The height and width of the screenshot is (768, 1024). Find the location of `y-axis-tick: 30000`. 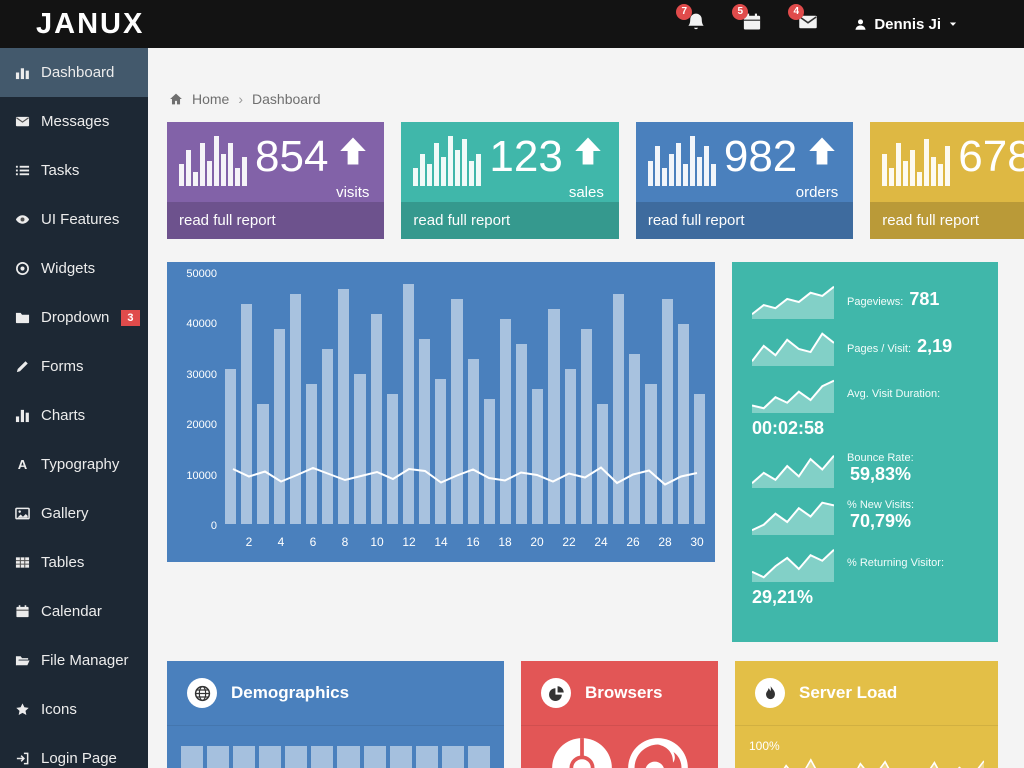

y-axis-tick: 30000 is located at coordinates (201, 374).